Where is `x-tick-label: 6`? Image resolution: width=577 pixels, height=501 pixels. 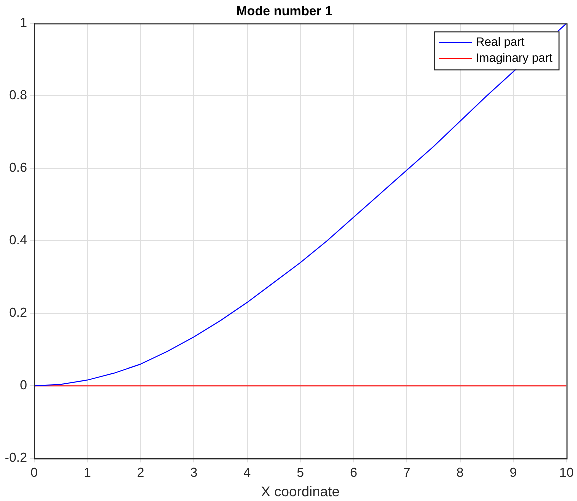 x-tick-label: 6 is located at coordinates (354, 472).